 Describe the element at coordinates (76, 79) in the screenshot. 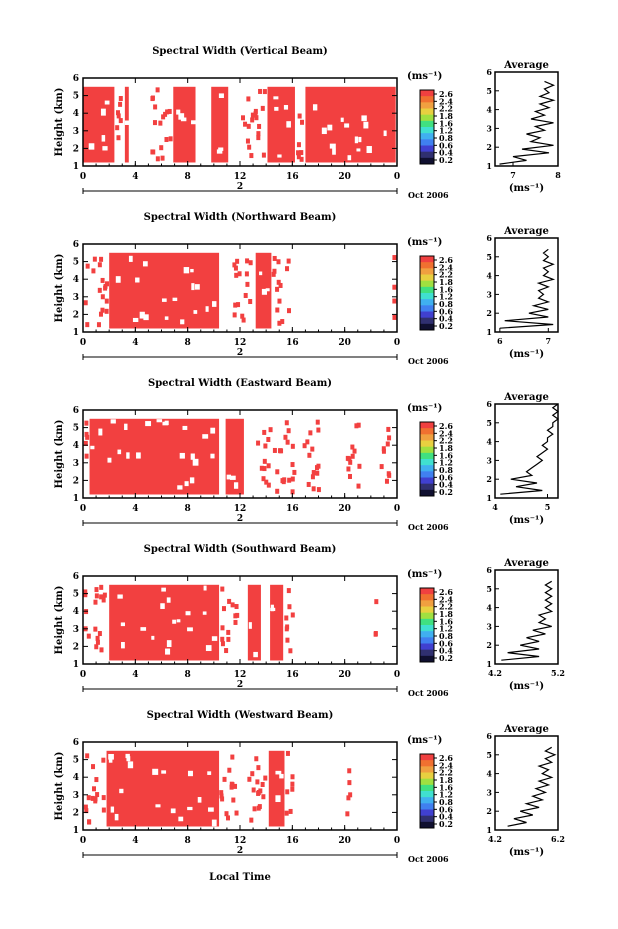

I see `y-tick-label: 6` at that location.